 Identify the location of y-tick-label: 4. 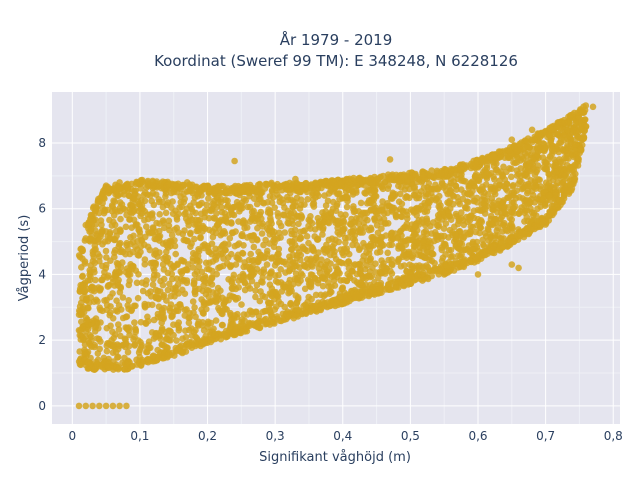
(42, 274).